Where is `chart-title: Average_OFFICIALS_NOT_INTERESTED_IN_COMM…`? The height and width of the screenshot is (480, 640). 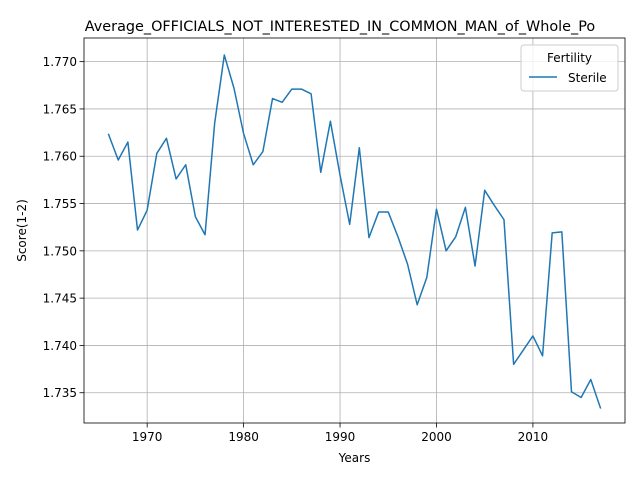
chart-title: Average_OFFICIALS_NOT_INTERESTED_IN_COMM… is located at coordinates (340, 27).